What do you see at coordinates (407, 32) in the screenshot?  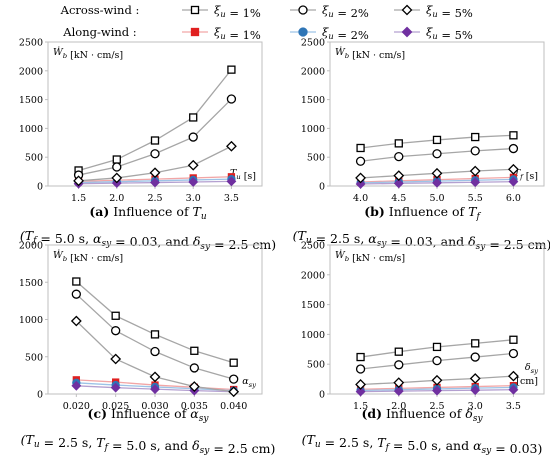 I see `legend-along-marker` at bounding box center [407, 32].